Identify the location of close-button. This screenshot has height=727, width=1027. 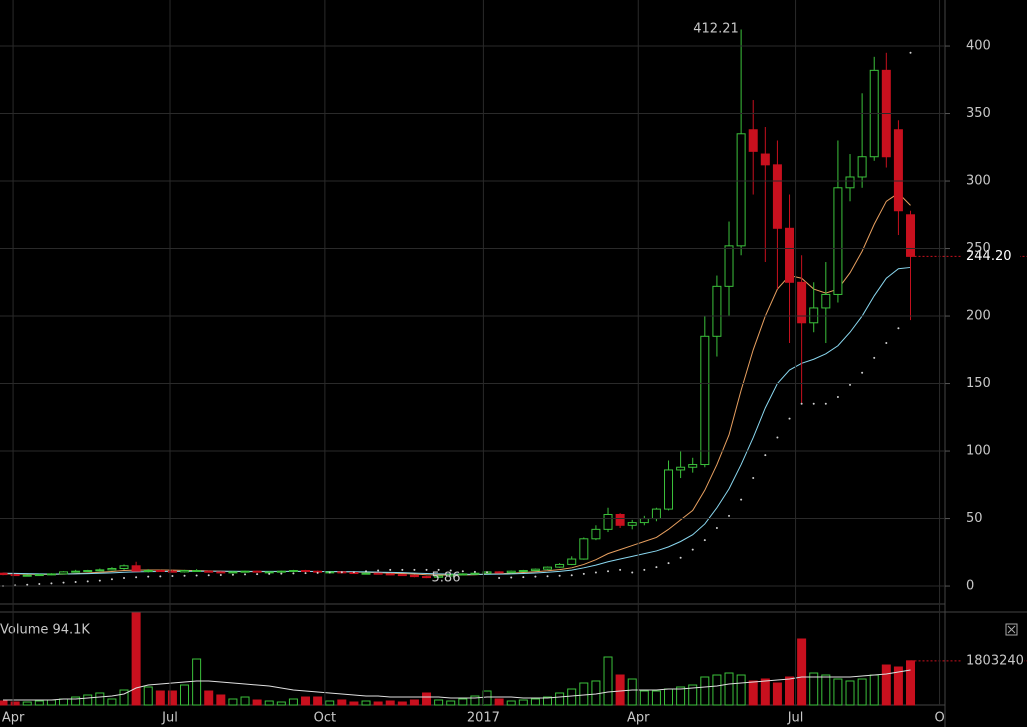
(1011, 629).